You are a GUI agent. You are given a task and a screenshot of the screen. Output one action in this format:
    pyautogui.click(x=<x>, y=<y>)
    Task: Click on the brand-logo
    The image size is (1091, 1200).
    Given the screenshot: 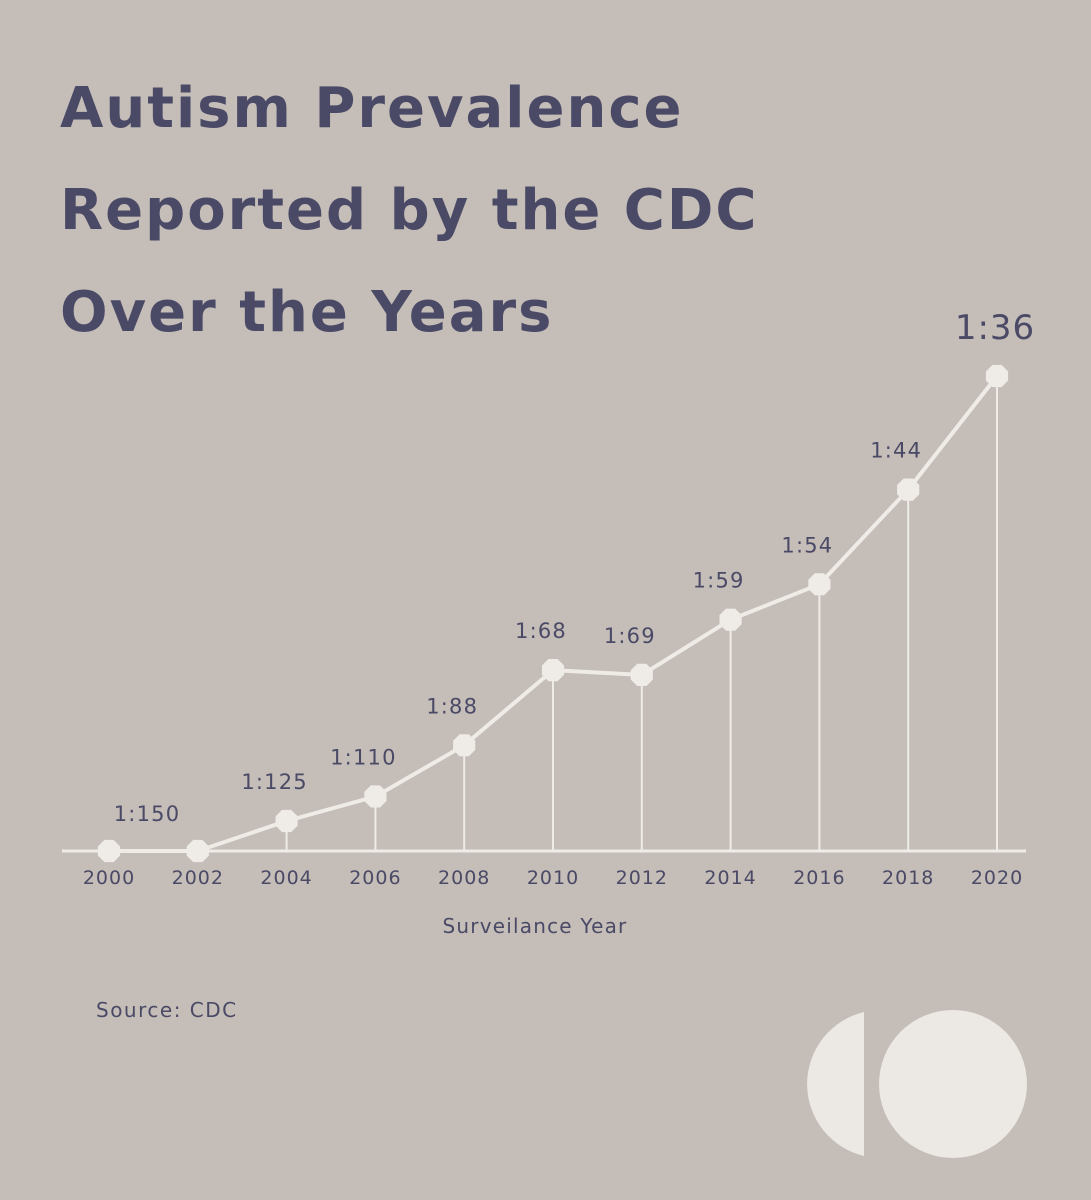 What is the action you would take?
    pyautogui.click(x=917, y=1084)
    